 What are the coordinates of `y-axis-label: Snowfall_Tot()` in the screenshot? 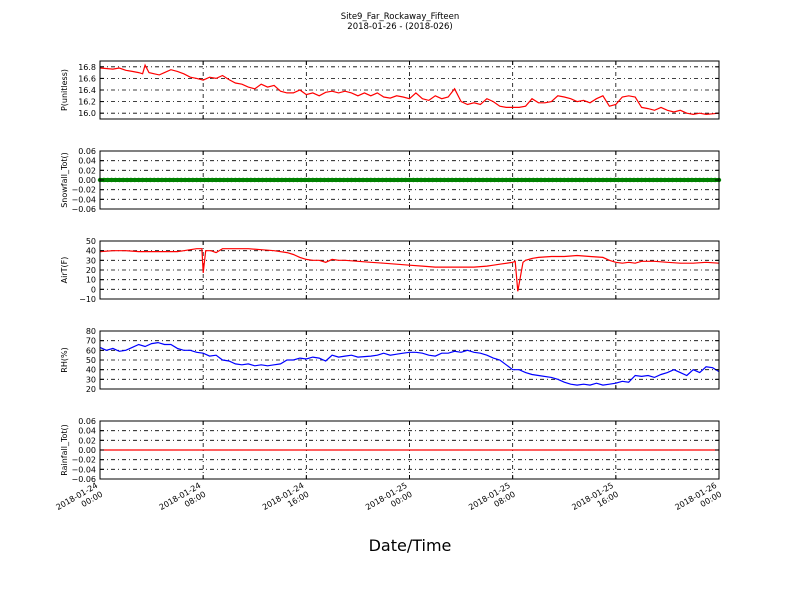 It's located at (64, 180).